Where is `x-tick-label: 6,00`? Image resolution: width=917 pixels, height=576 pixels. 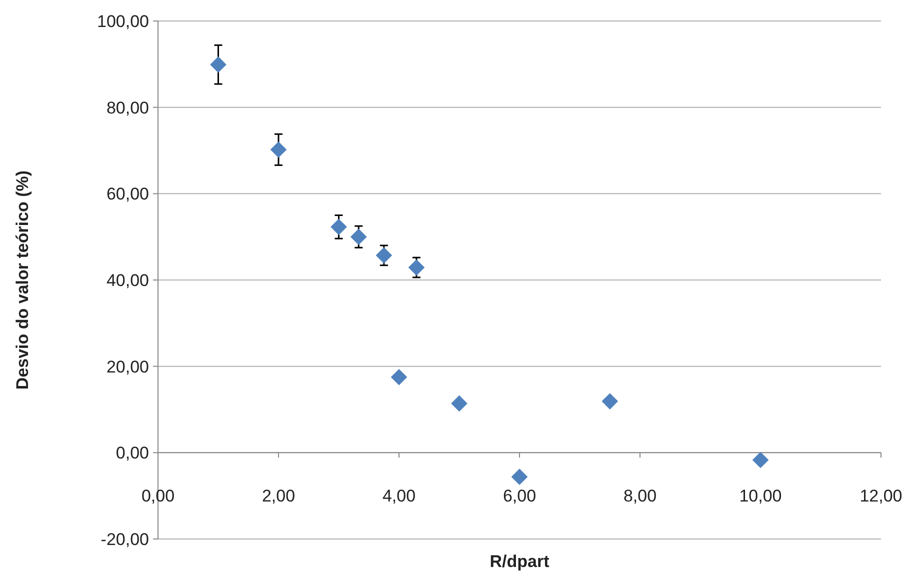 x-tick-label: 6,00 is located at coordinates (519, 496).